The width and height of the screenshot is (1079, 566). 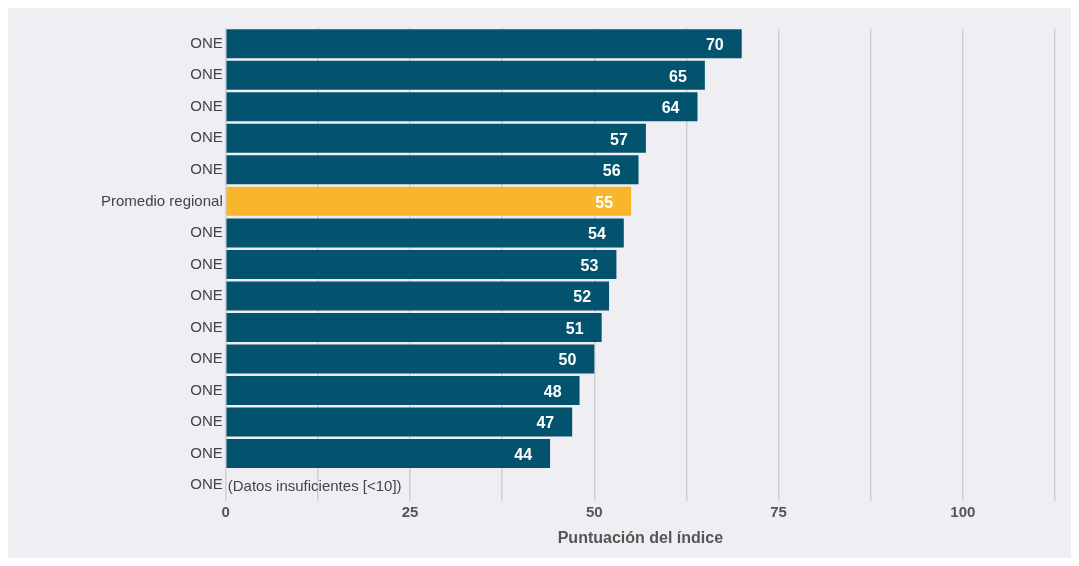 What do you see at coordinates (604, 202) in the screenshot?
I see `data-label: 55` at bounding box center [604, 202].